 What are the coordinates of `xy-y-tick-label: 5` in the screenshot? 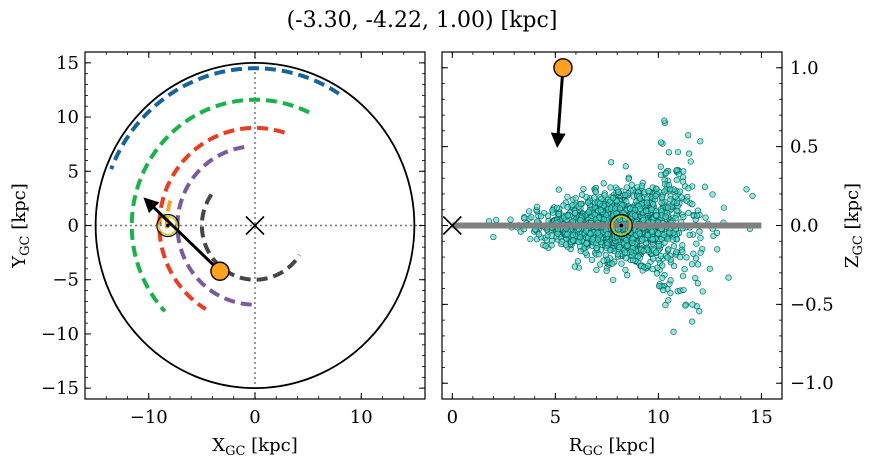 It's located at (73, 171).